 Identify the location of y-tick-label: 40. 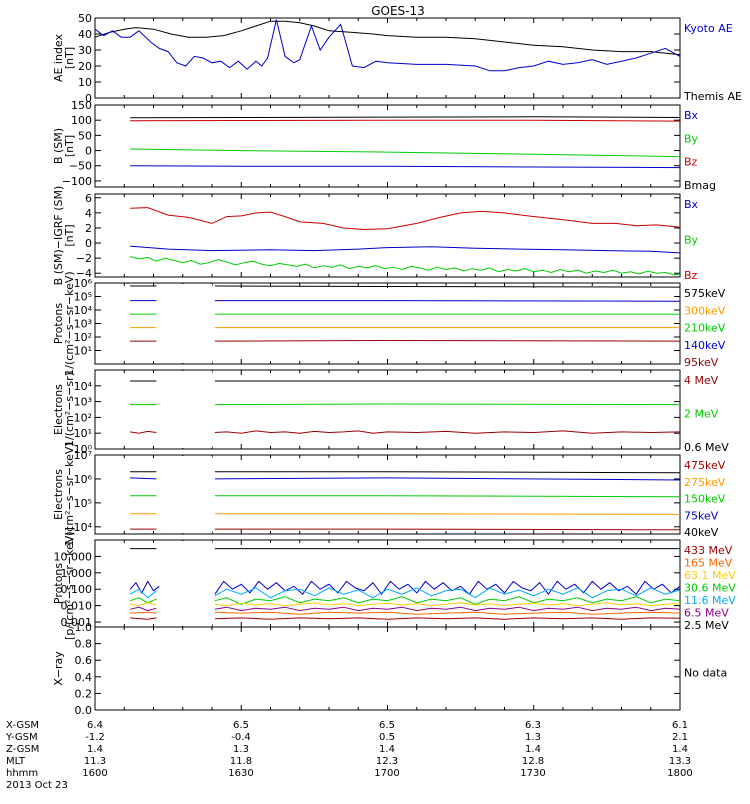
(85, 34).